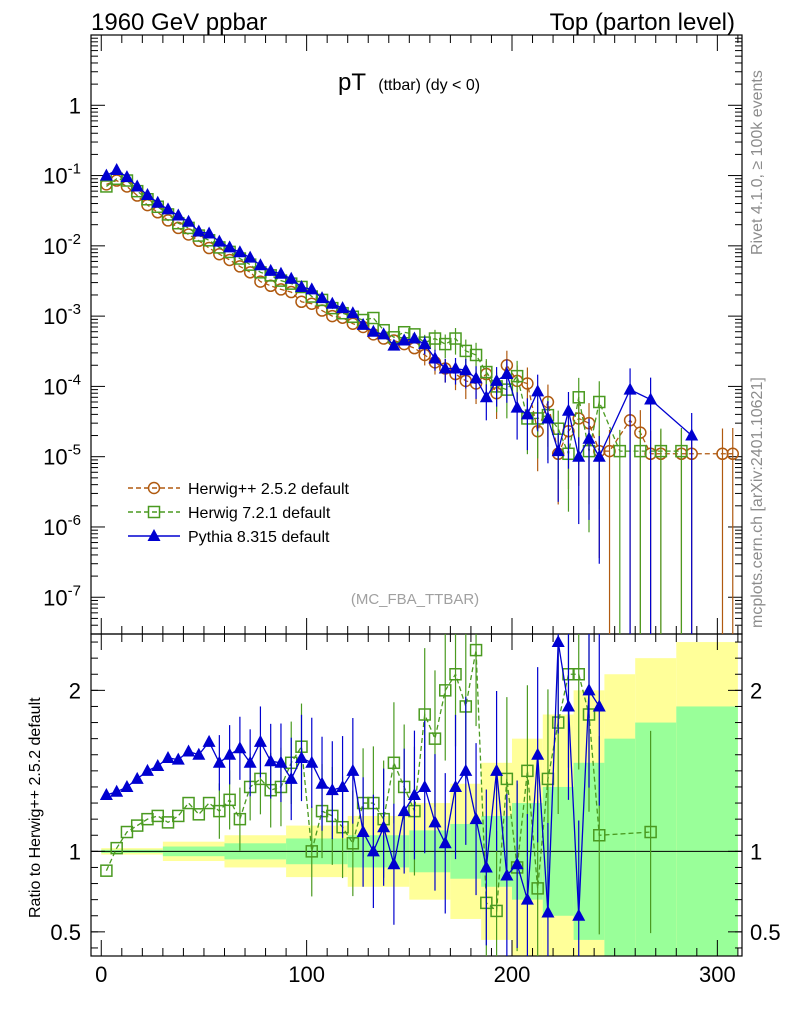 This screenshot has width=786, height=1024. I want to click on x-tick-label: 300, so click(717, 974).